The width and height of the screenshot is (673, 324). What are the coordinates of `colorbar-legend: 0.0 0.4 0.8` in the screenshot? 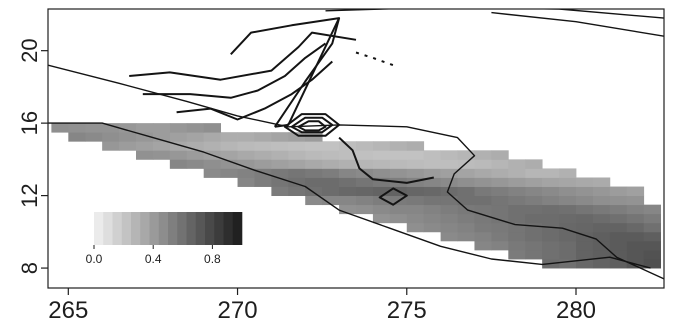 It's located at (164, 239).